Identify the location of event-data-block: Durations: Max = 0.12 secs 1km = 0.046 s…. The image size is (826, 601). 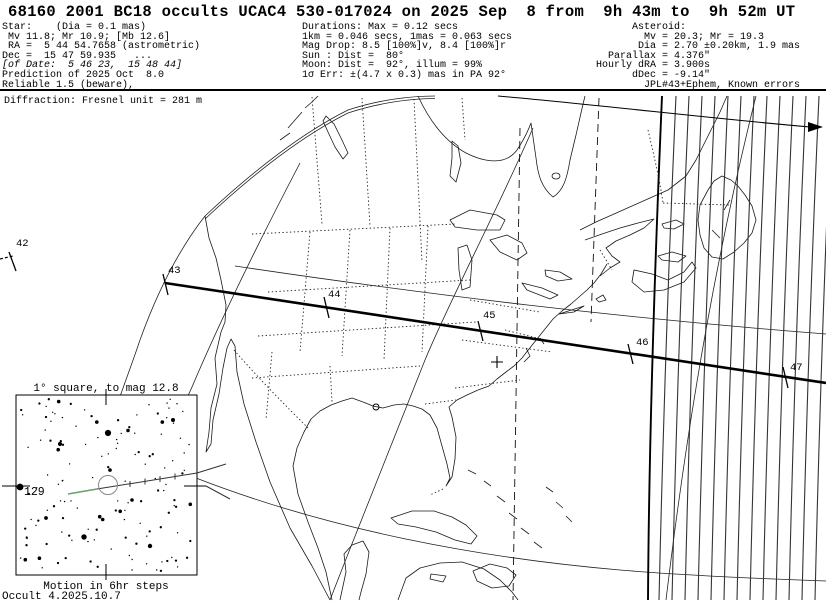
(407, 51).